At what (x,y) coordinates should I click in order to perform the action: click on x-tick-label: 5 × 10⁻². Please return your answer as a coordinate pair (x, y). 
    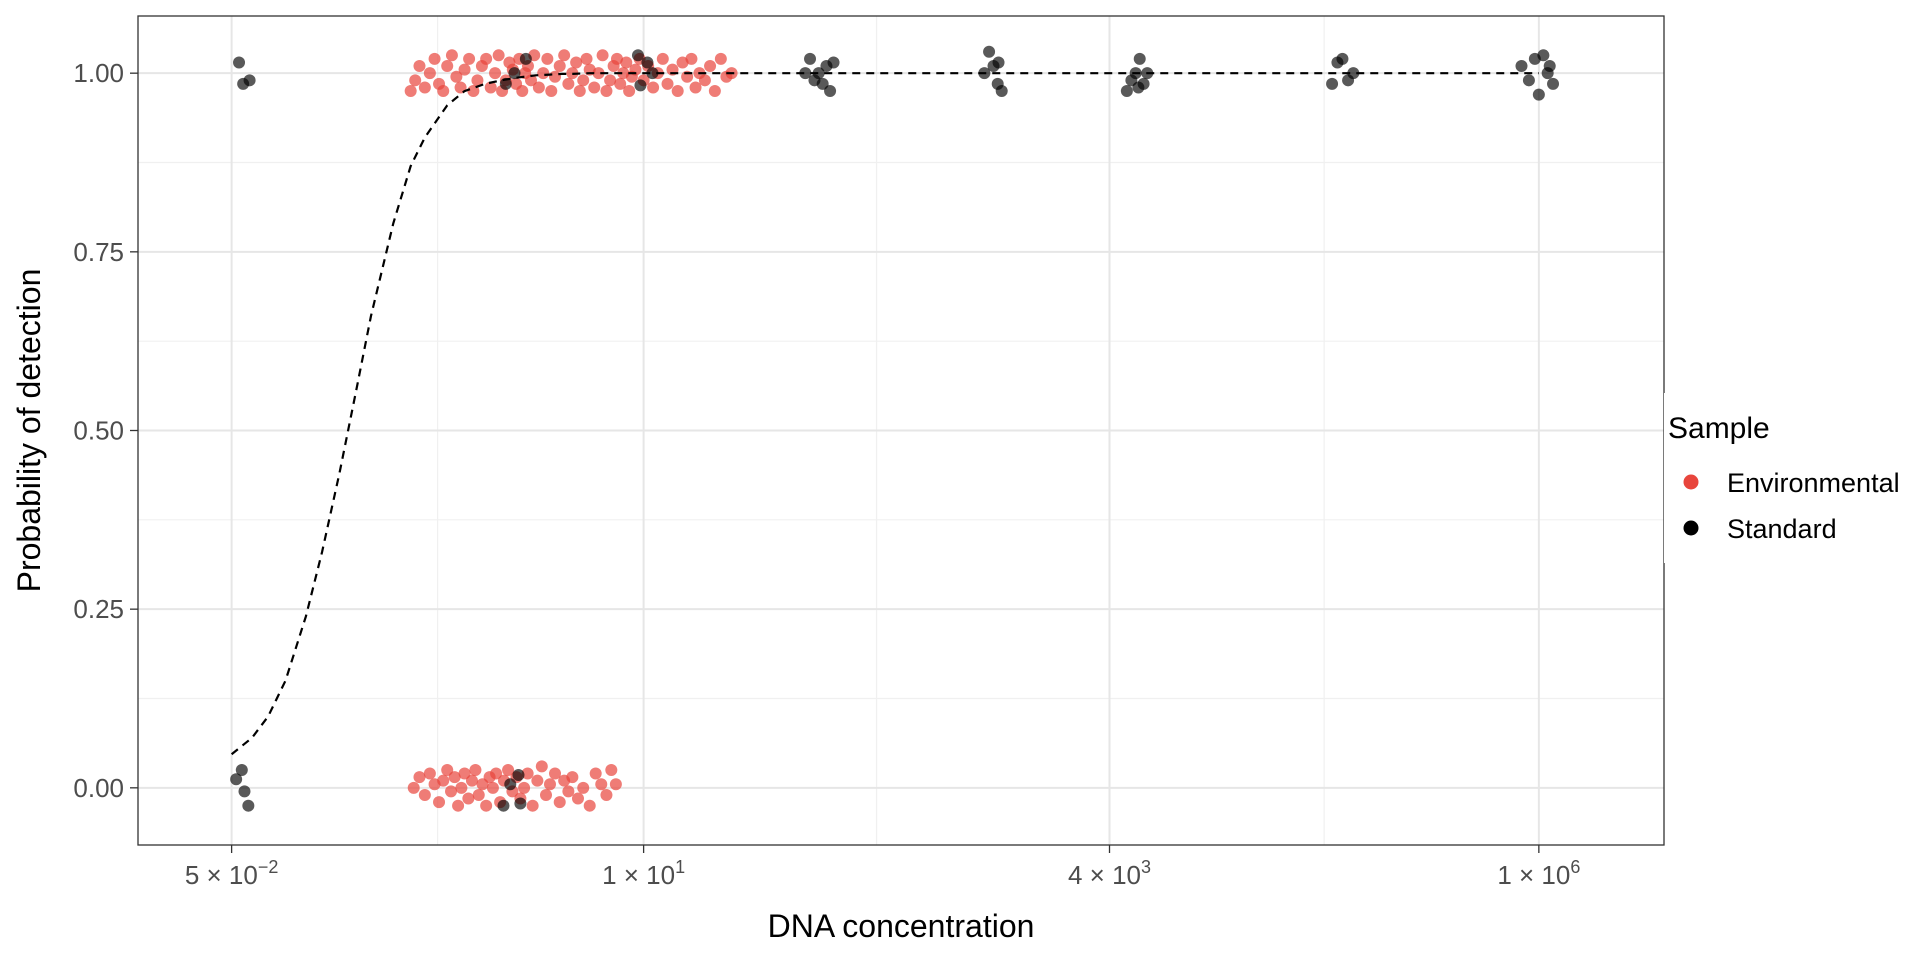
    Looking at the image, I should click on (232, 873).